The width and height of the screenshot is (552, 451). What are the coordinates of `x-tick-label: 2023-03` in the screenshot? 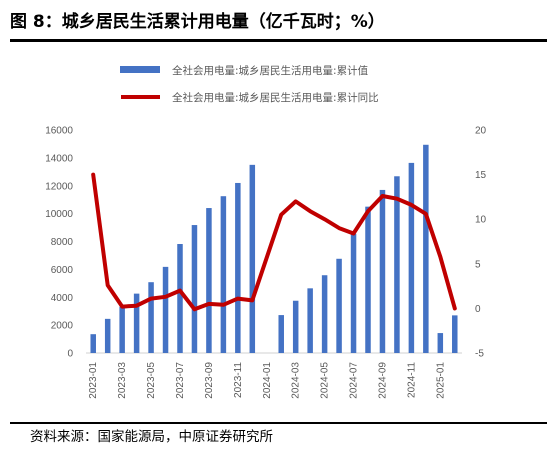 It's located at (122, 380).